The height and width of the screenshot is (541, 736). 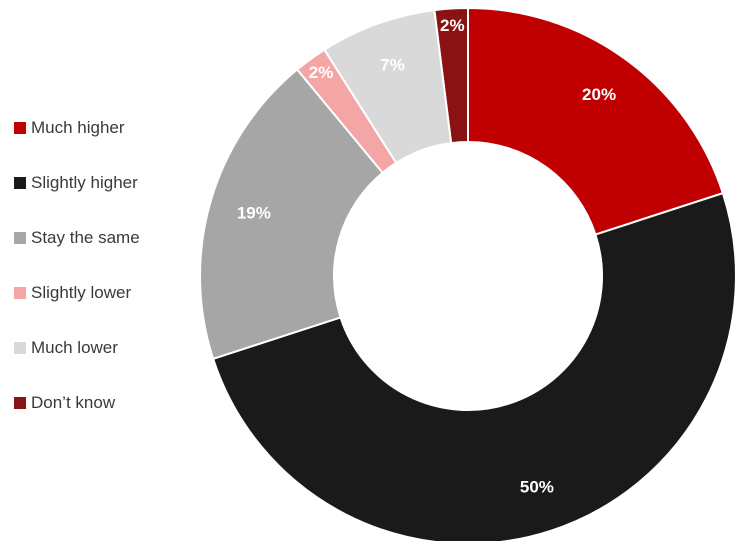 What do you see at coordinates (74, 347) in the screenshot?
I see `legend-label: Much lower` at bounding box center [74, 347].